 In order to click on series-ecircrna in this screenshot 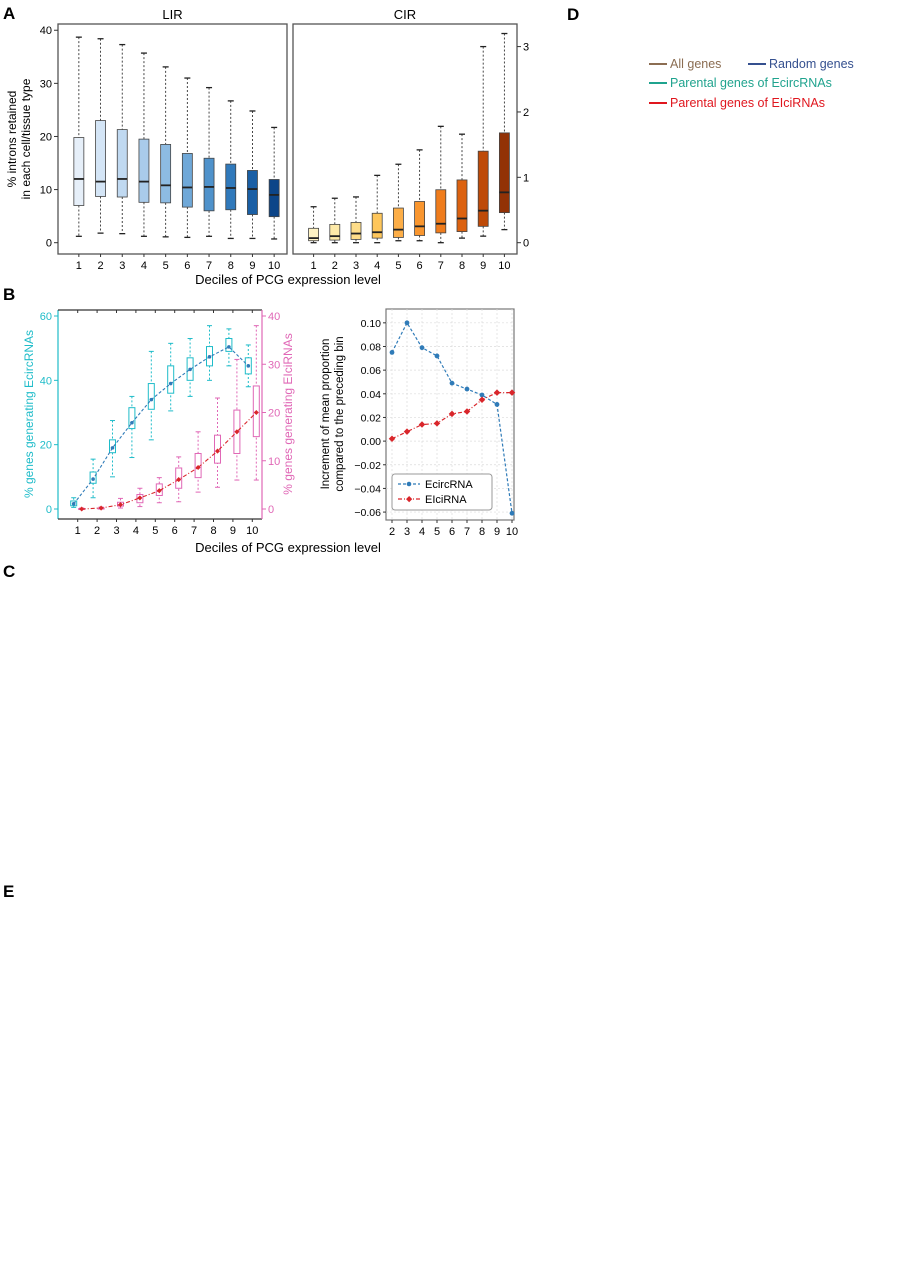, I will do `click(161, 416)`.